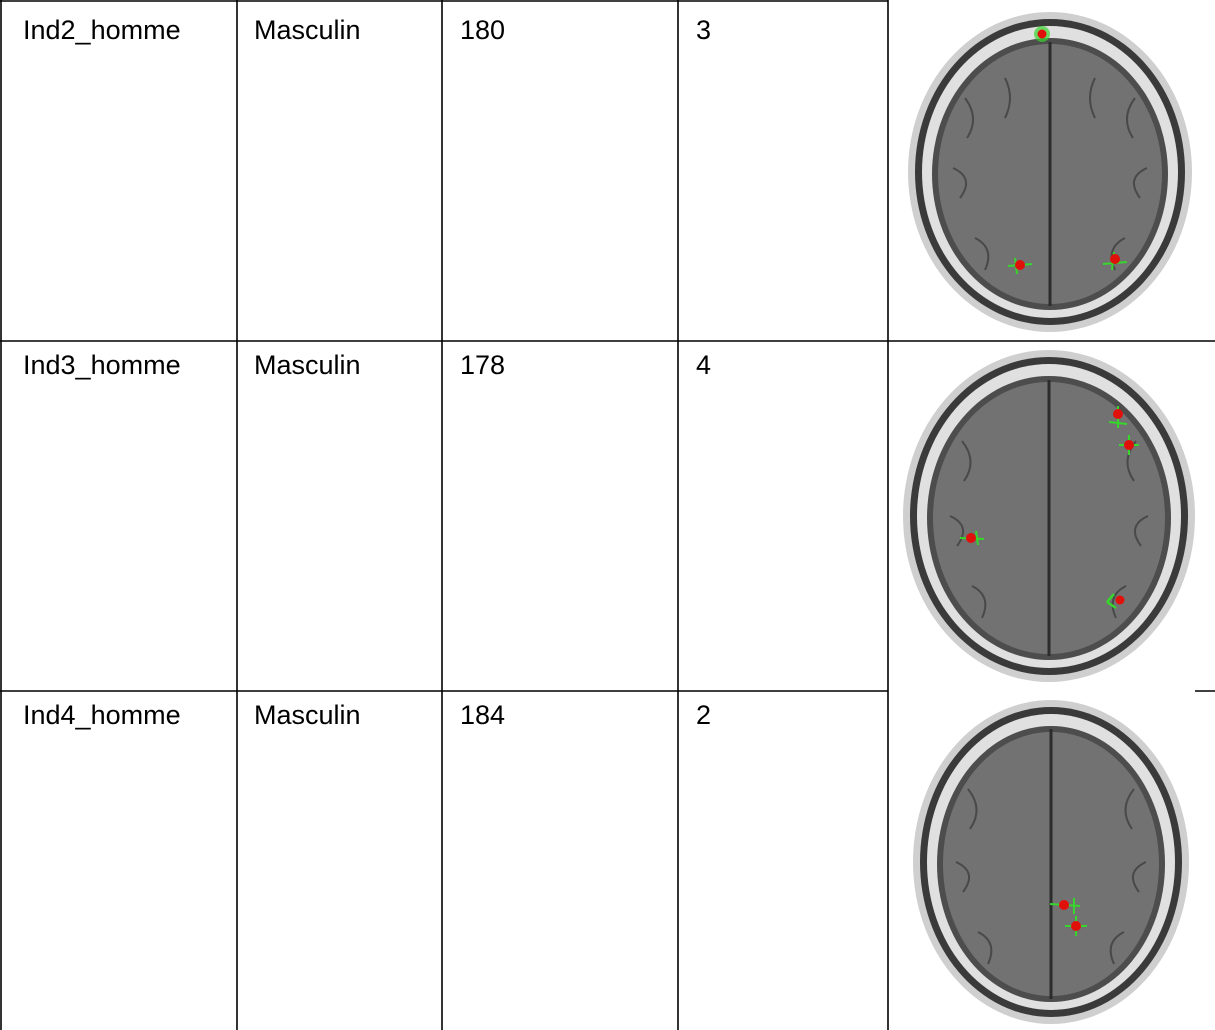  What do you see at coordinates (483, 365) in the screenshot?
I see `table-row-2-height: 178` at bounding box center [483, 365].